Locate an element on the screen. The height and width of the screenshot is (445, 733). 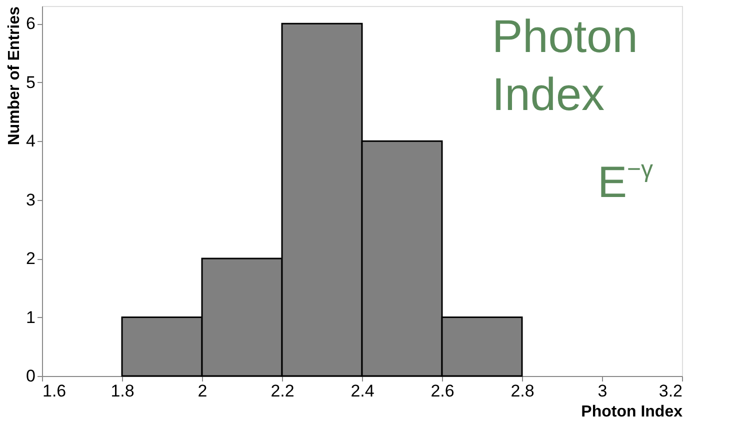
x-tick-label: 2.8 is located at coordinates (522, 391).